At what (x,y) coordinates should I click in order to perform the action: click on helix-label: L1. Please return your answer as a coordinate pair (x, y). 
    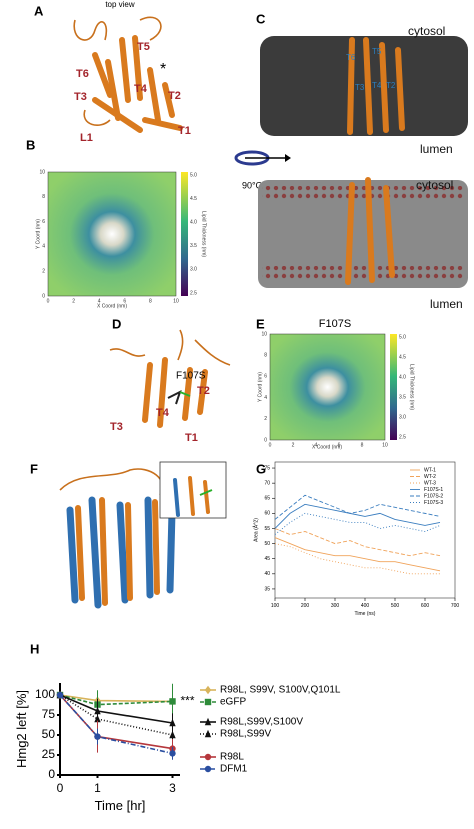
    Looking at the image, I should click on (86, 138).